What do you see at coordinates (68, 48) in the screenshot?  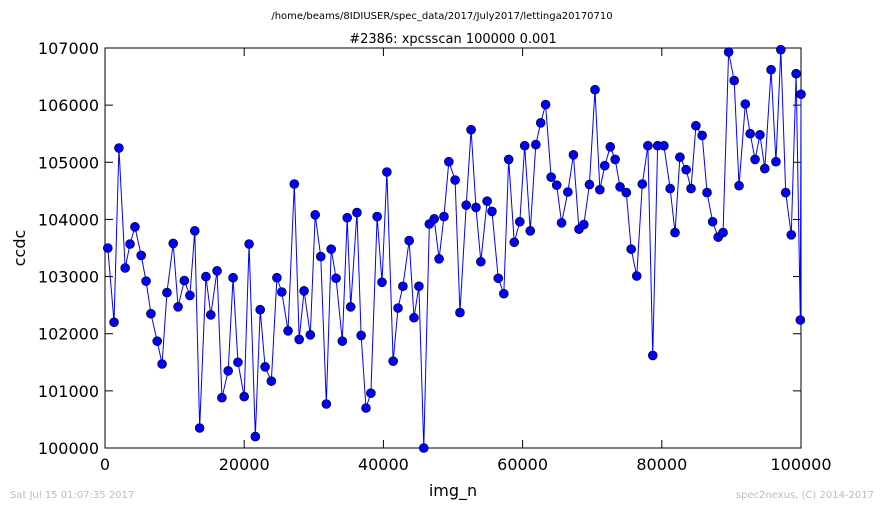 I see `y-tick-label: 107000` at bounding box center [68, 48].